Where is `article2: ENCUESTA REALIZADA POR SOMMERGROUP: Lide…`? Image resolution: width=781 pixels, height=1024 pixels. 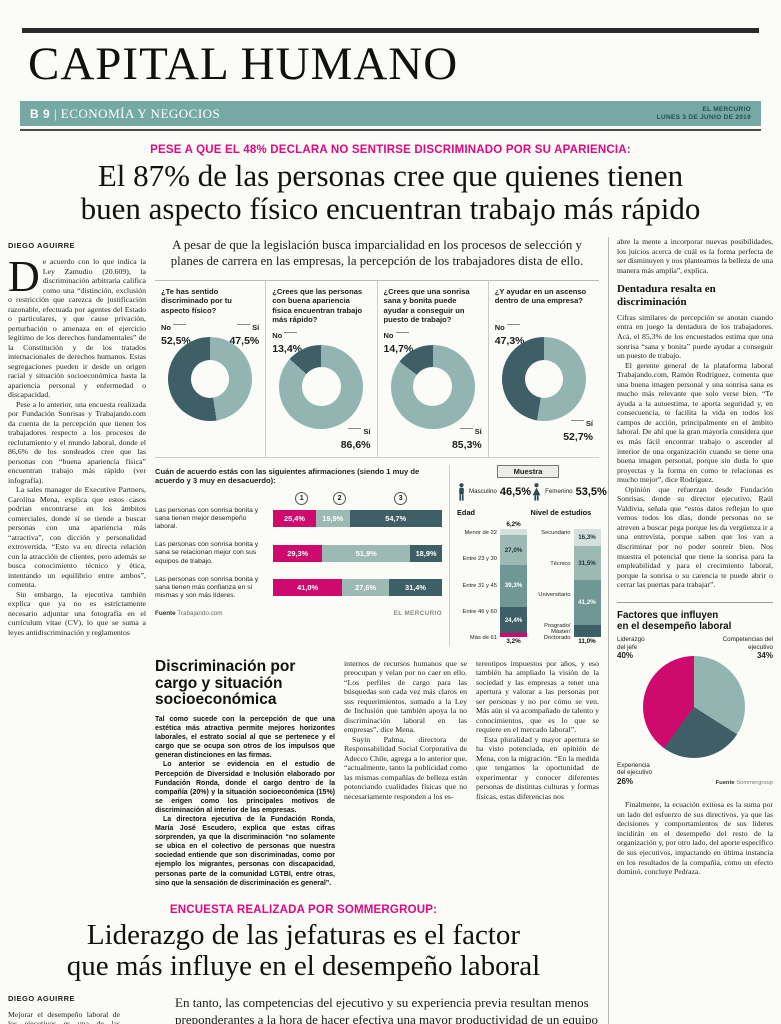
article2: ENCUESTA REALIZADA POR SOMMERGROUP: Lide… is located at coordinates (303, 964).